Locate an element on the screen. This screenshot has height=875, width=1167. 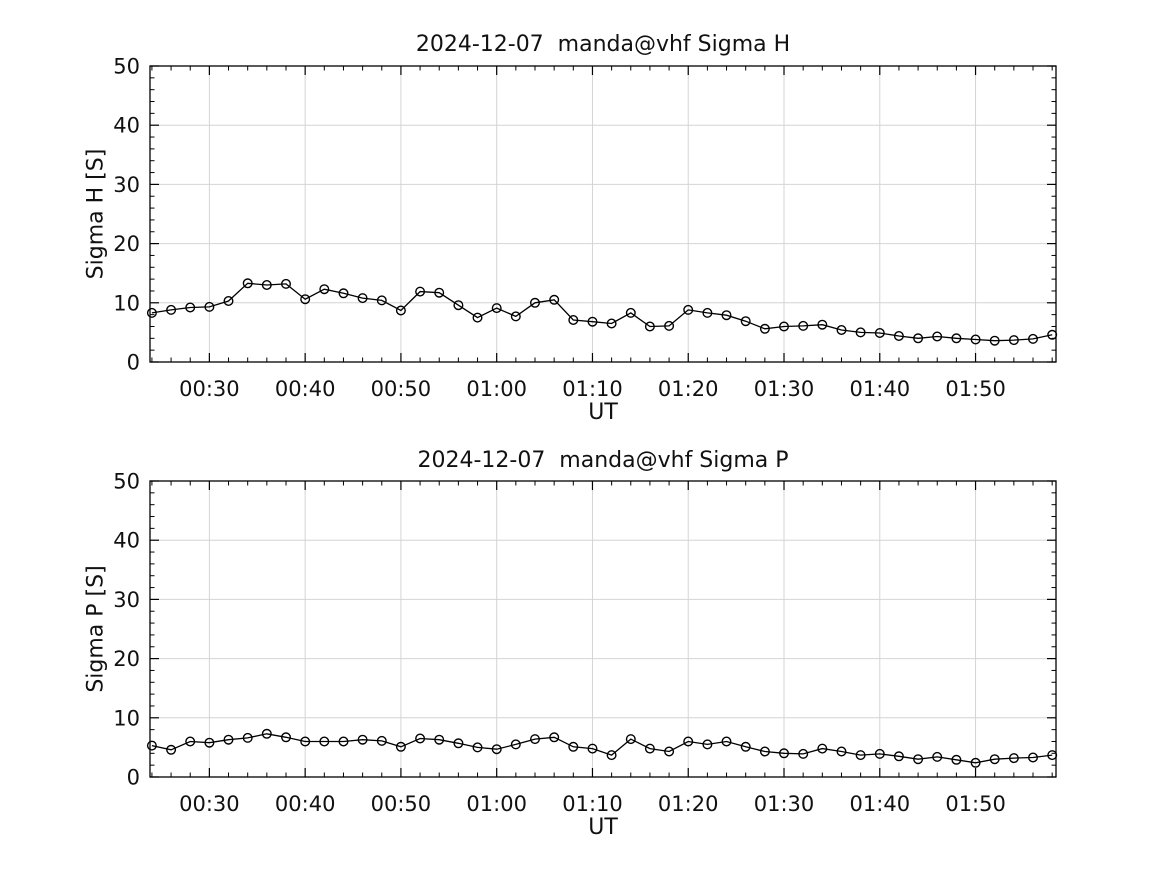
data-markers-sigma-h is located at coordinates (602, 312).